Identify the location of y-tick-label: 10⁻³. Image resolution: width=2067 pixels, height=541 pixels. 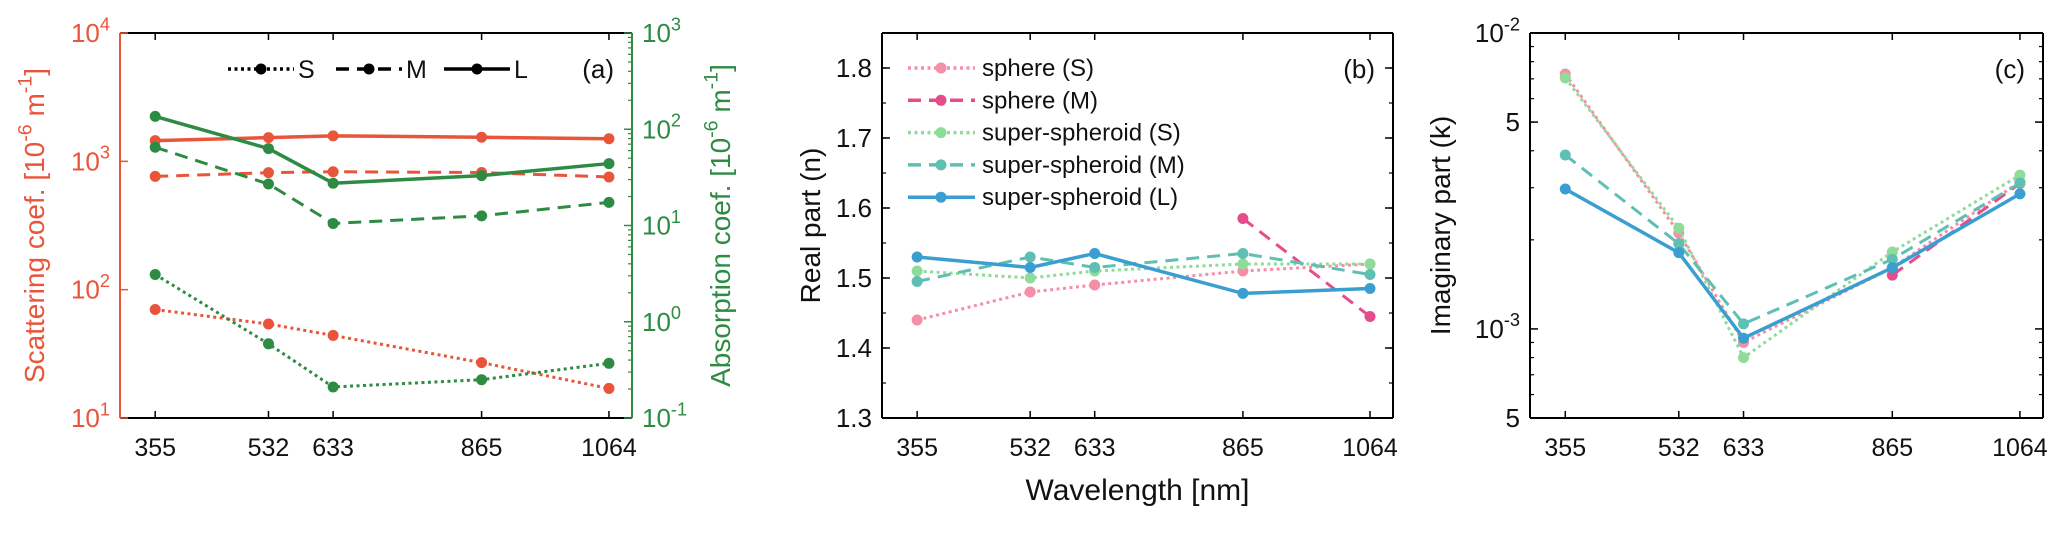
(1497, 327).